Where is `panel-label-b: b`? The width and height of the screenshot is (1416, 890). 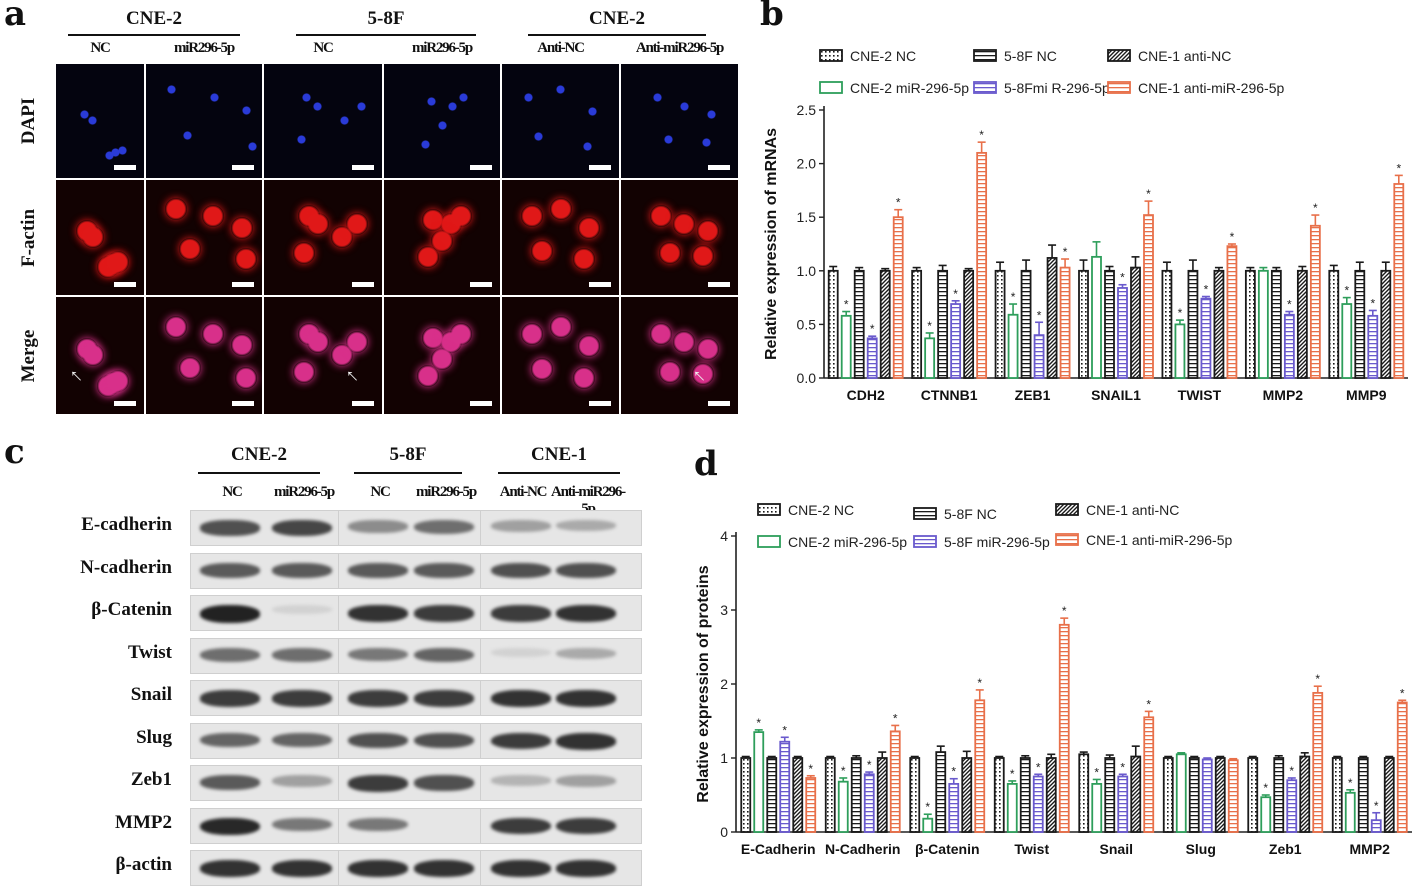
panel-label-b: b is located at coordinates (772, 17).